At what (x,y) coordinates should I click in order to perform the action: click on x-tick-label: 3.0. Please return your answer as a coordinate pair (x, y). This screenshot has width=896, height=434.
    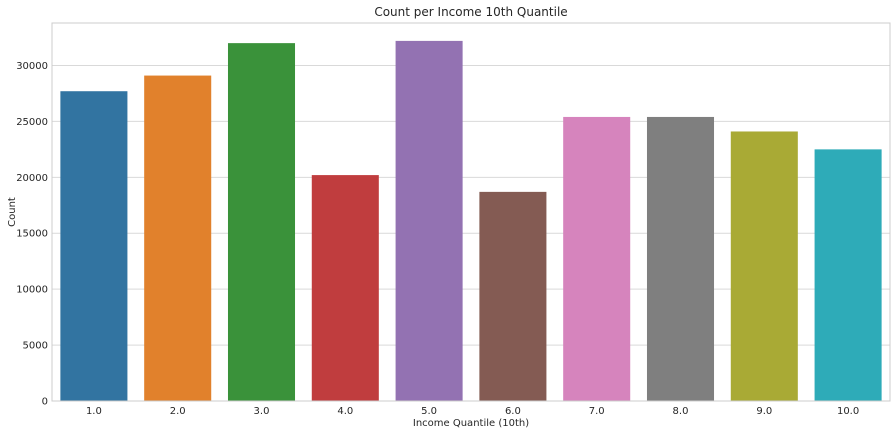
    Looking at the image, I should click on (262, 411).